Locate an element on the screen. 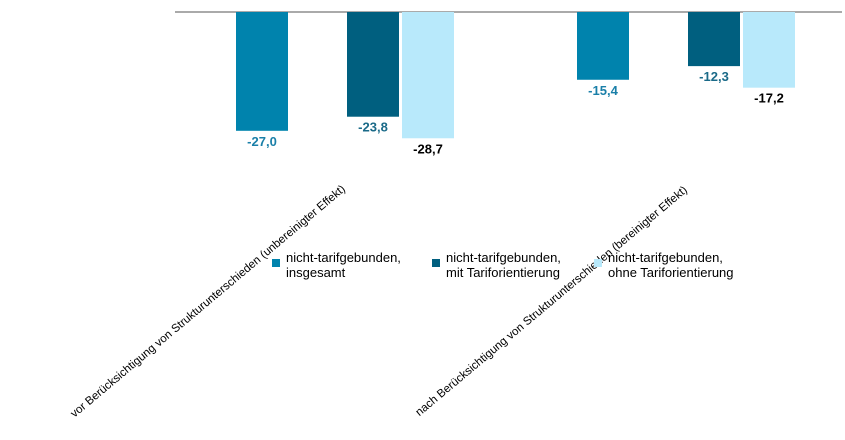 This screenshot has height=440, width=845. value-label-s0-c1: -15,4 is located at coordinates (603, 90).